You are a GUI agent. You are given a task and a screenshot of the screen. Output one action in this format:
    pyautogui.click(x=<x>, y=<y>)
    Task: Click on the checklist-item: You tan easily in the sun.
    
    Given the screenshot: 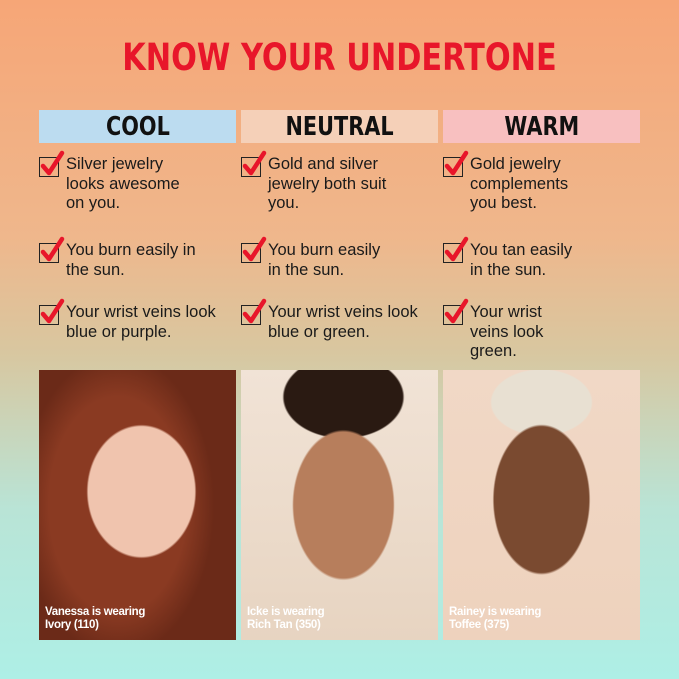 What is the action you would take?
    pyautogui.click(x=514, y=258)
    